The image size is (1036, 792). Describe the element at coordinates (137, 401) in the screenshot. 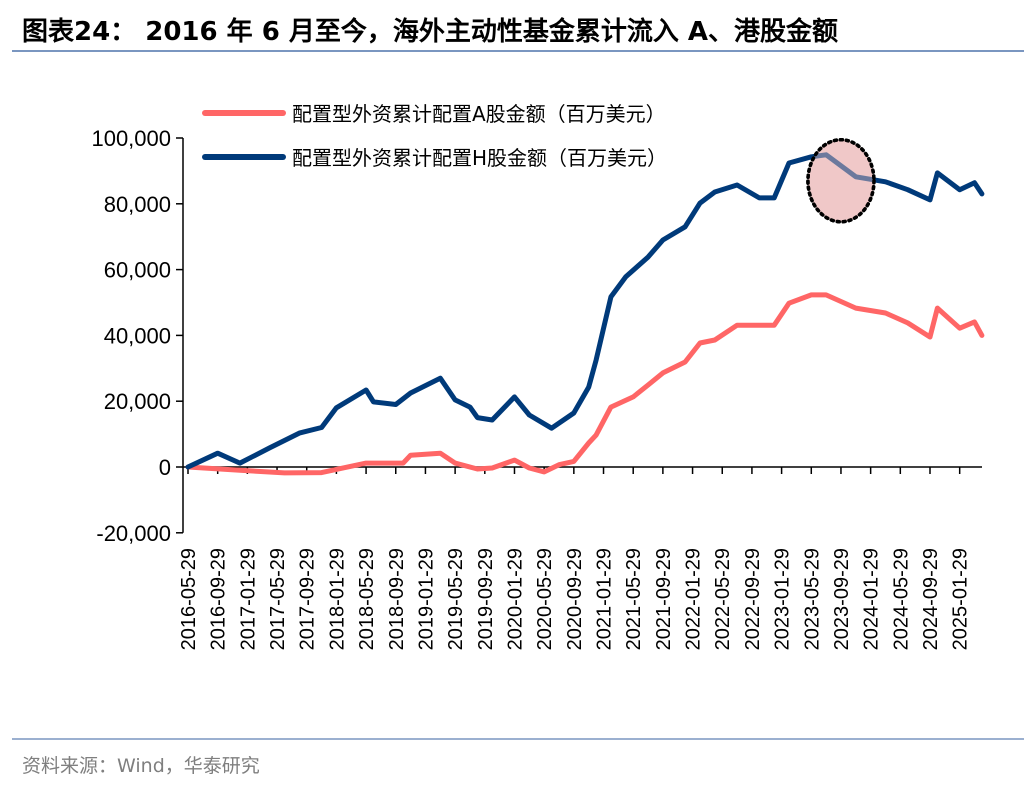

I see `y-tick-label: 20,000` at that location.